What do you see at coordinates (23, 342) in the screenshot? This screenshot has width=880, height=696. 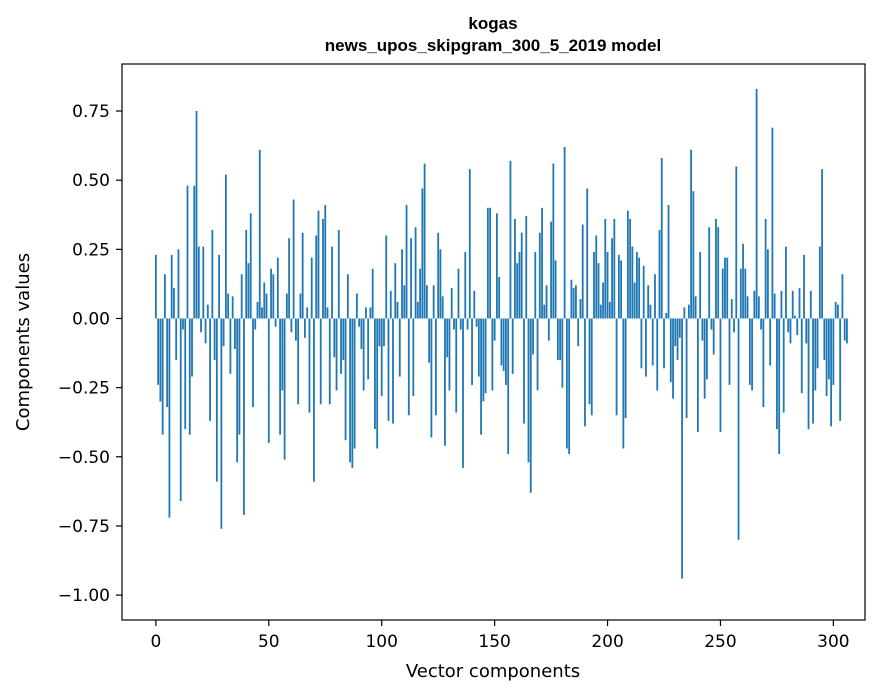 I see `y-axis-label: Components values` at bounding box center [23, 342].